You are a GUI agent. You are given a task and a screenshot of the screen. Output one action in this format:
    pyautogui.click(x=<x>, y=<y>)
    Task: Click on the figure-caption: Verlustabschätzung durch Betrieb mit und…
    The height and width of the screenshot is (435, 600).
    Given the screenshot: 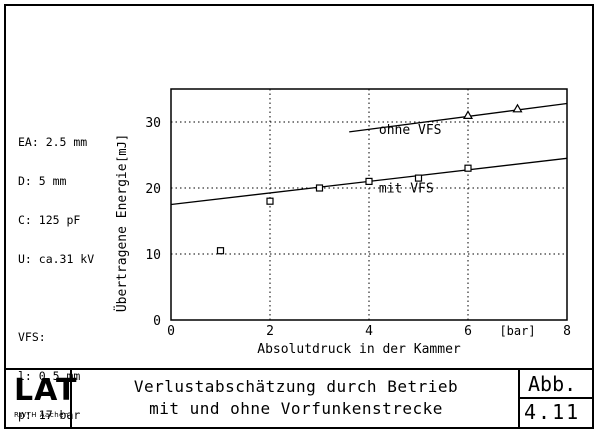 What is the action you would take?
    pyautogui.click(x=296, y=398)
    